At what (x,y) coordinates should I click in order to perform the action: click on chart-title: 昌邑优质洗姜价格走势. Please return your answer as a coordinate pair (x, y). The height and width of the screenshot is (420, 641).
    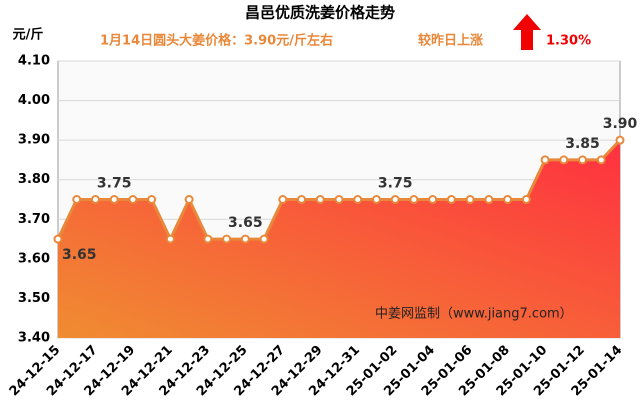
    Looking at the image, I should click on (320, 13).